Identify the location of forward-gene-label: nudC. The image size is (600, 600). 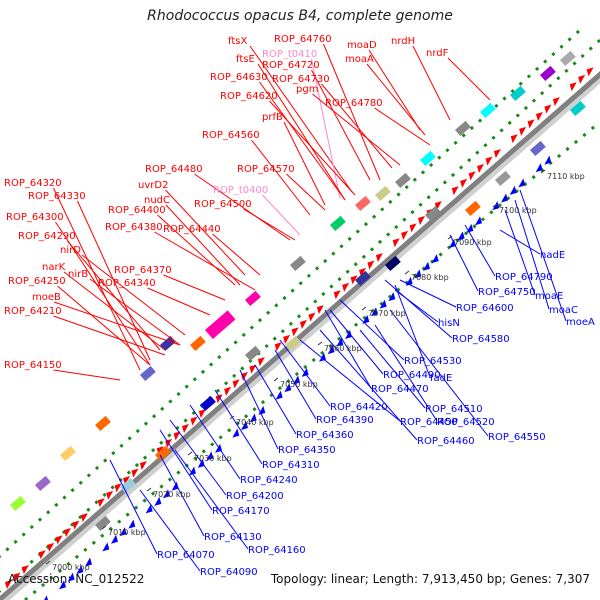
(157, 200).